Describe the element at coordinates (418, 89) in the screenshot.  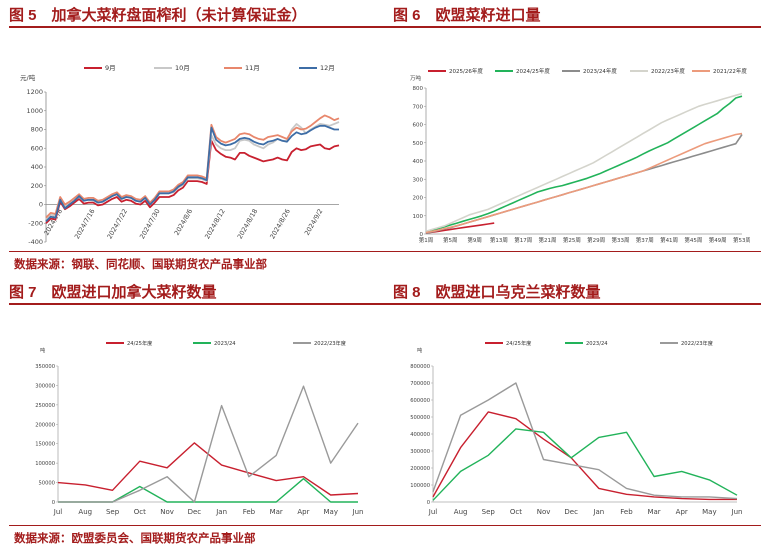
I see `y-tick-label: 800` at that location.